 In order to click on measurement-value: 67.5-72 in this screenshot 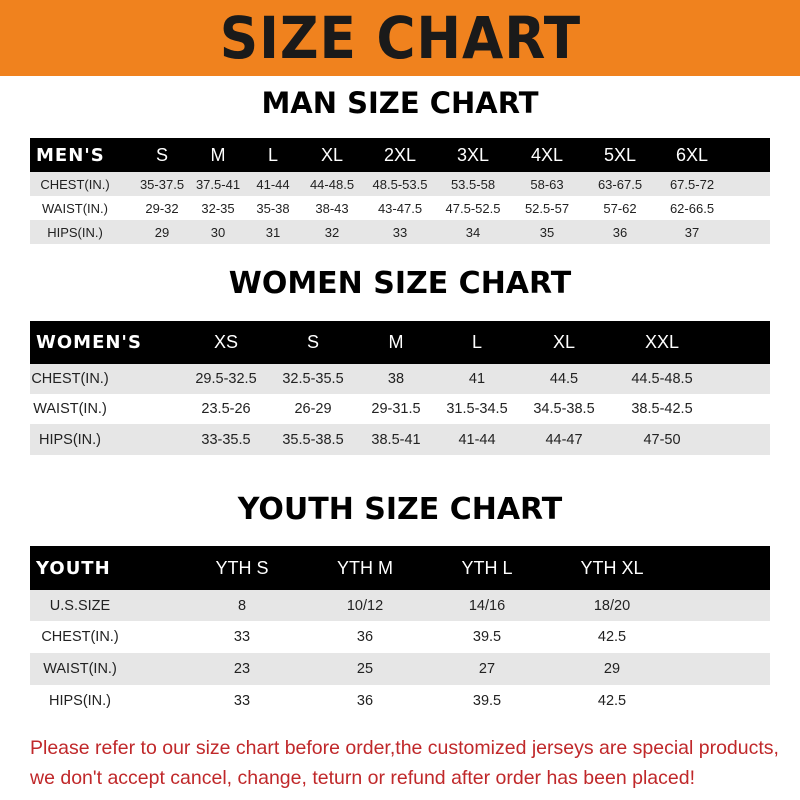, I will do `click(692, 184)`.